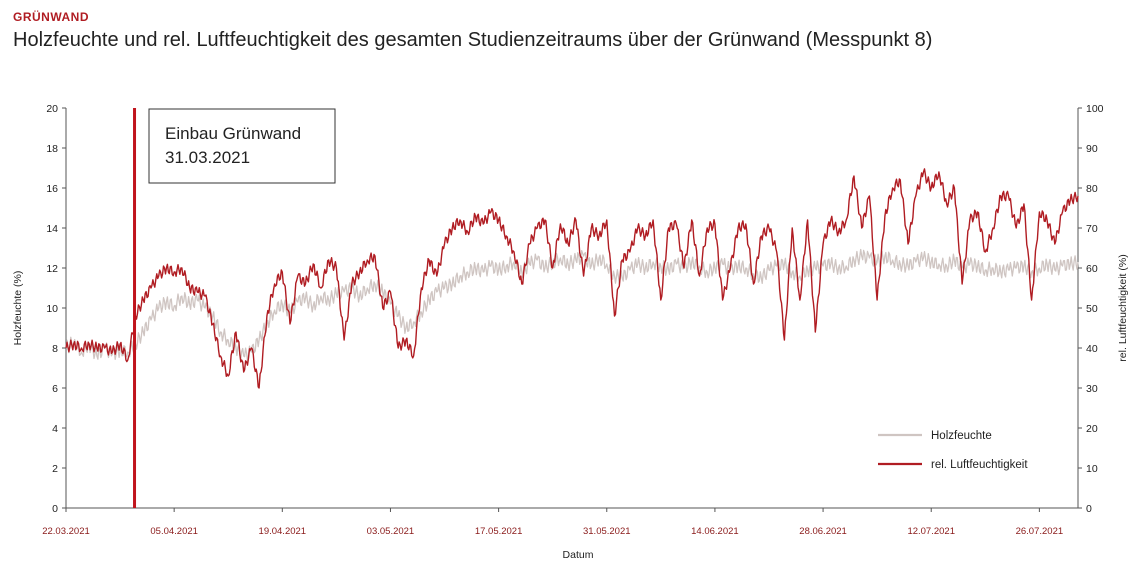 This screenshot has width=1144, height=573. Describe the element at coordinates (953, 450) in the screenshot. I see `legend: Holzfeuchte rel. Luftfeuchtigkeit` at that location.